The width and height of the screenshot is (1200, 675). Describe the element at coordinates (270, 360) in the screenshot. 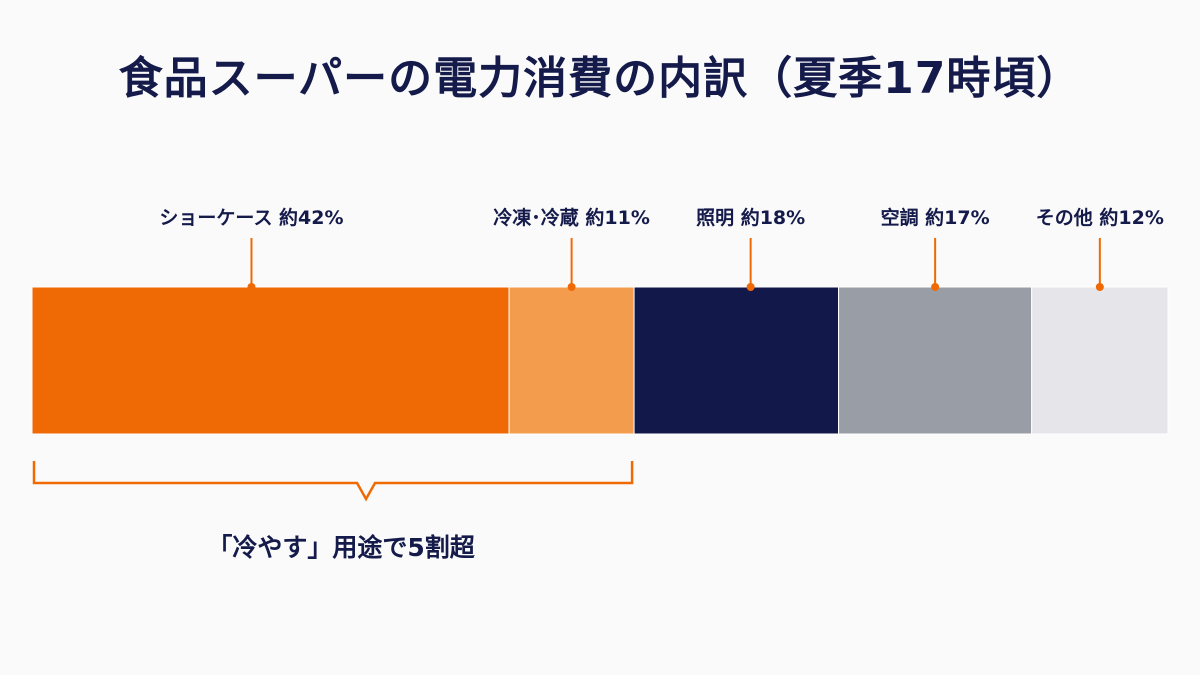

I see `bar-segment-showcase` at that location.